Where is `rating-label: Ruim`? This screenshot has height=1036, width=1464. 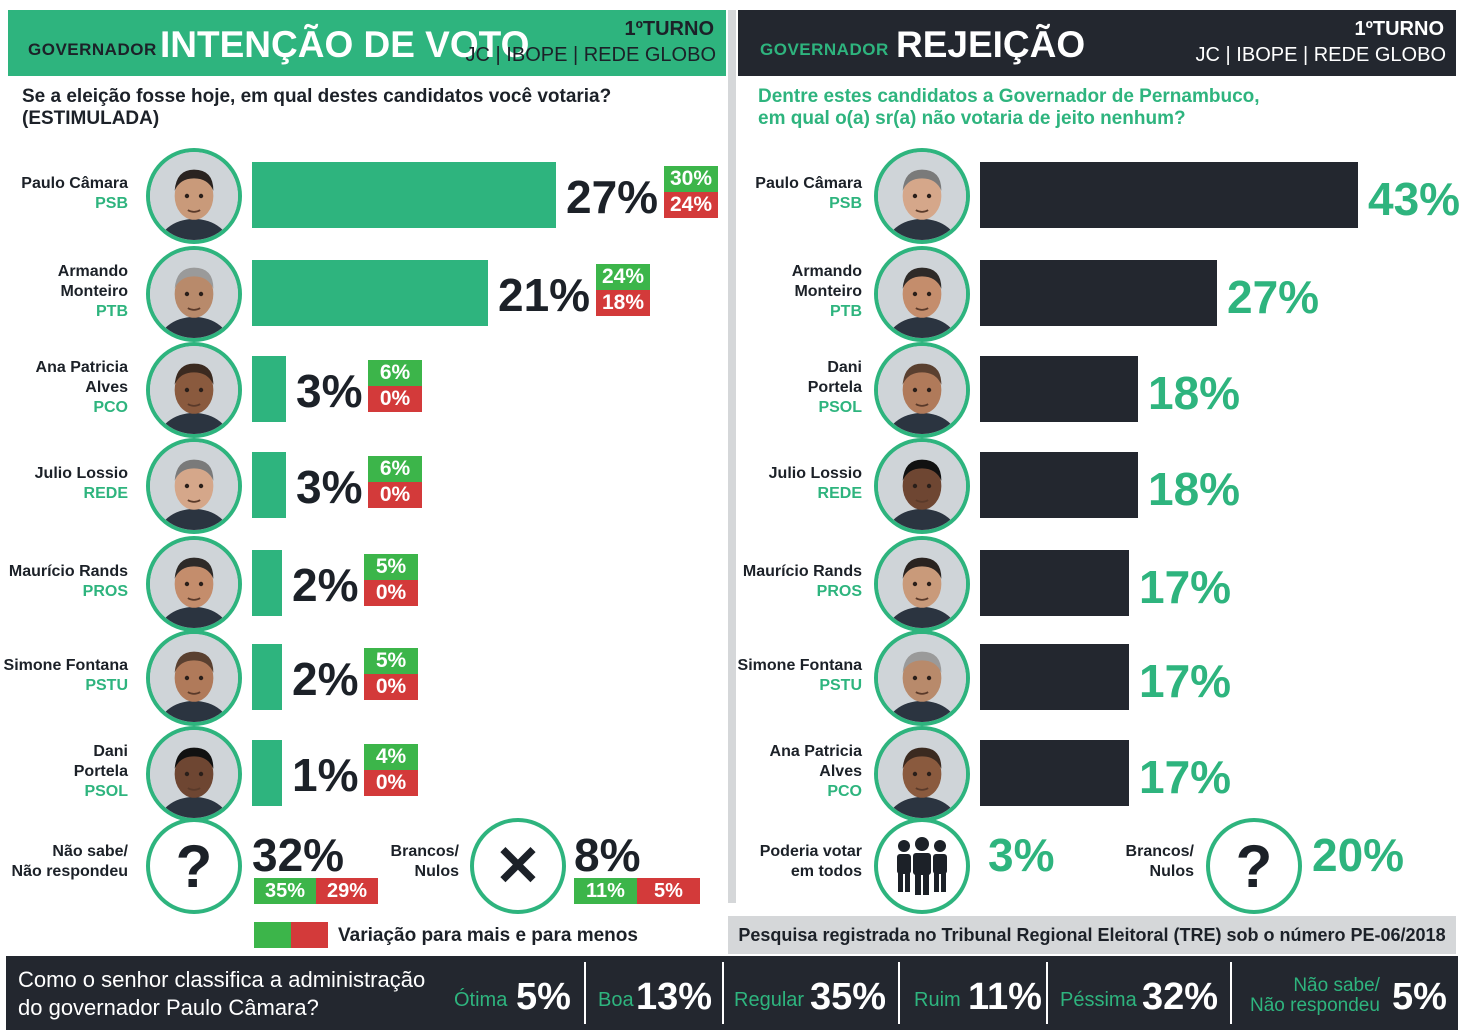 rating-label: Ruim is located at coordinates (937, 1000).